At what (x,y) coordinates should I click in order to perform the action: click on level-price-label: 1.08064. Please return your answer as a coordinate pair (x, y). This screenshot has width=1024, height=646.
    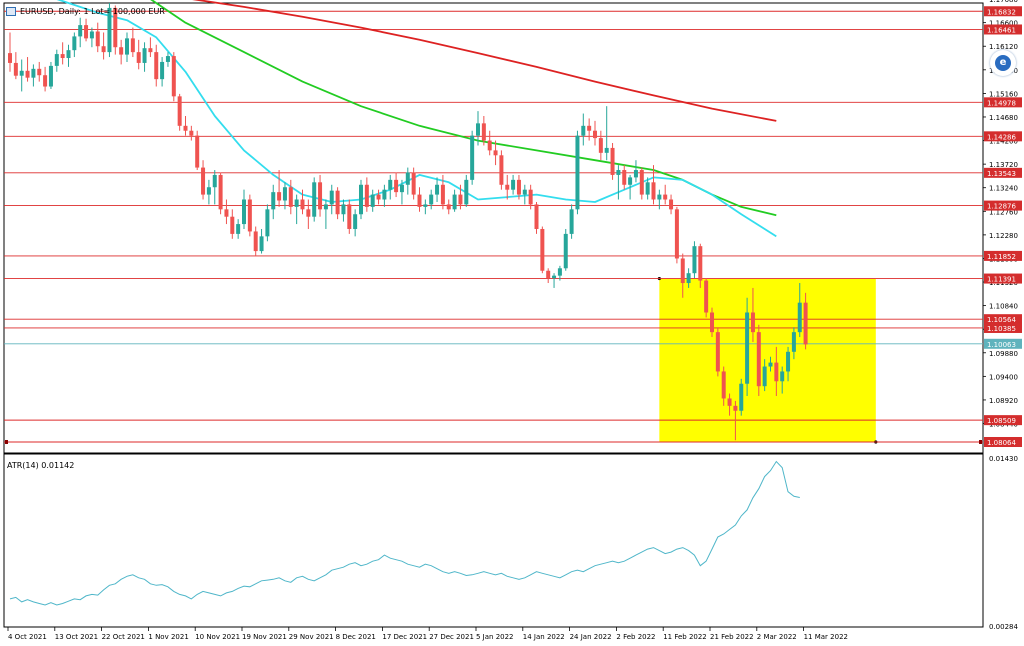
    Looking at the image, I should click on (1001, 443).